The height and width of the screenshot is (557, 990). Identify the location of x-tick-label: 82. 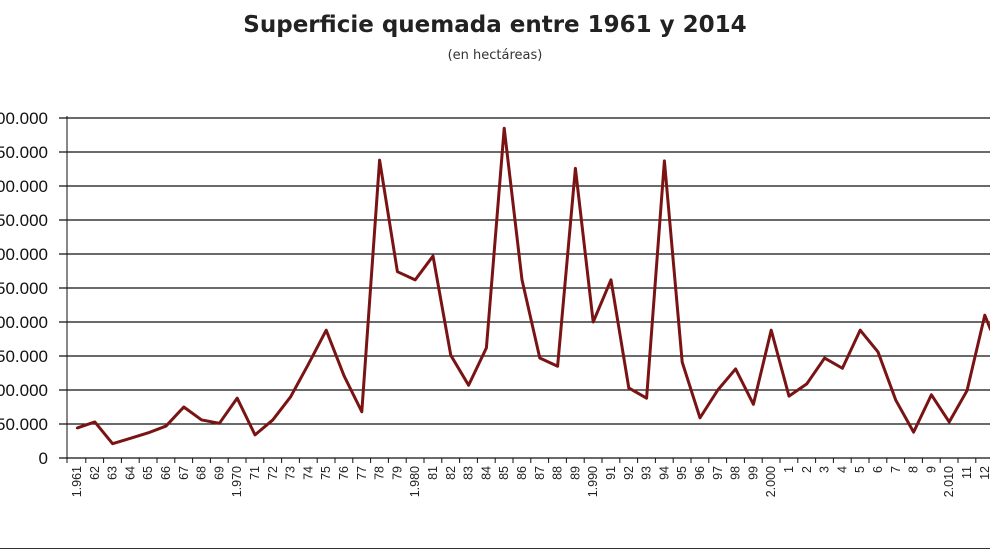
(451, 473).